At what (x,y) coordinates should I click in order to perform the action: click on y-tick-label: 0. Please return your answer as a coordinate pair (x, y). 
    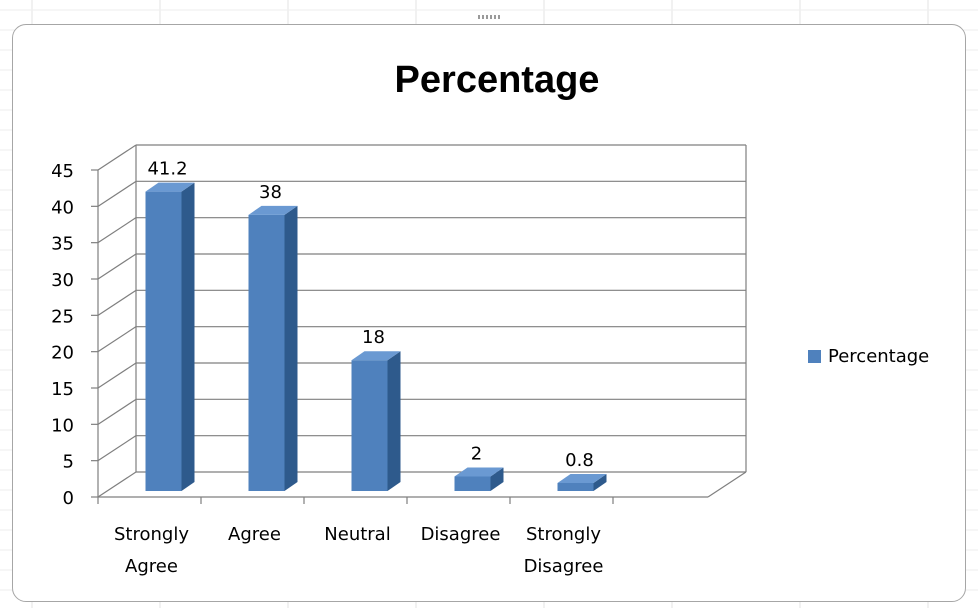
    Looking at the image, I should click on (68, 498).